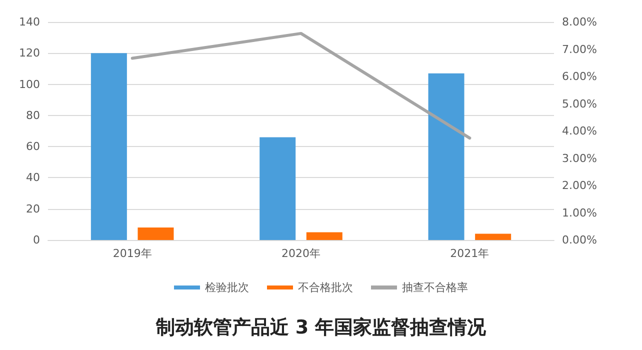 Image resolution: width=642 pixels, height=350 pixels. Describe the element at coordinates (301, 253) in the screenshot. I see `x-tick-label: 2020年` at that location.